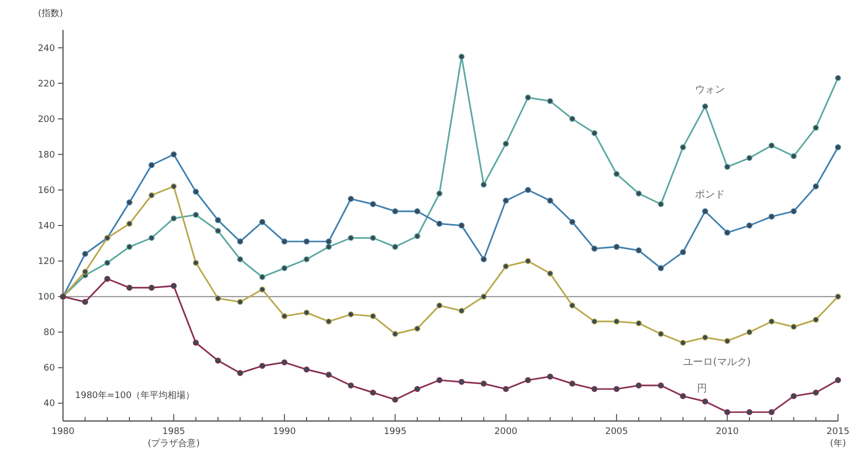  Describe the element at coordinates (47, 119) in the screenshot. I see `y-tick-label: 200` at that location.